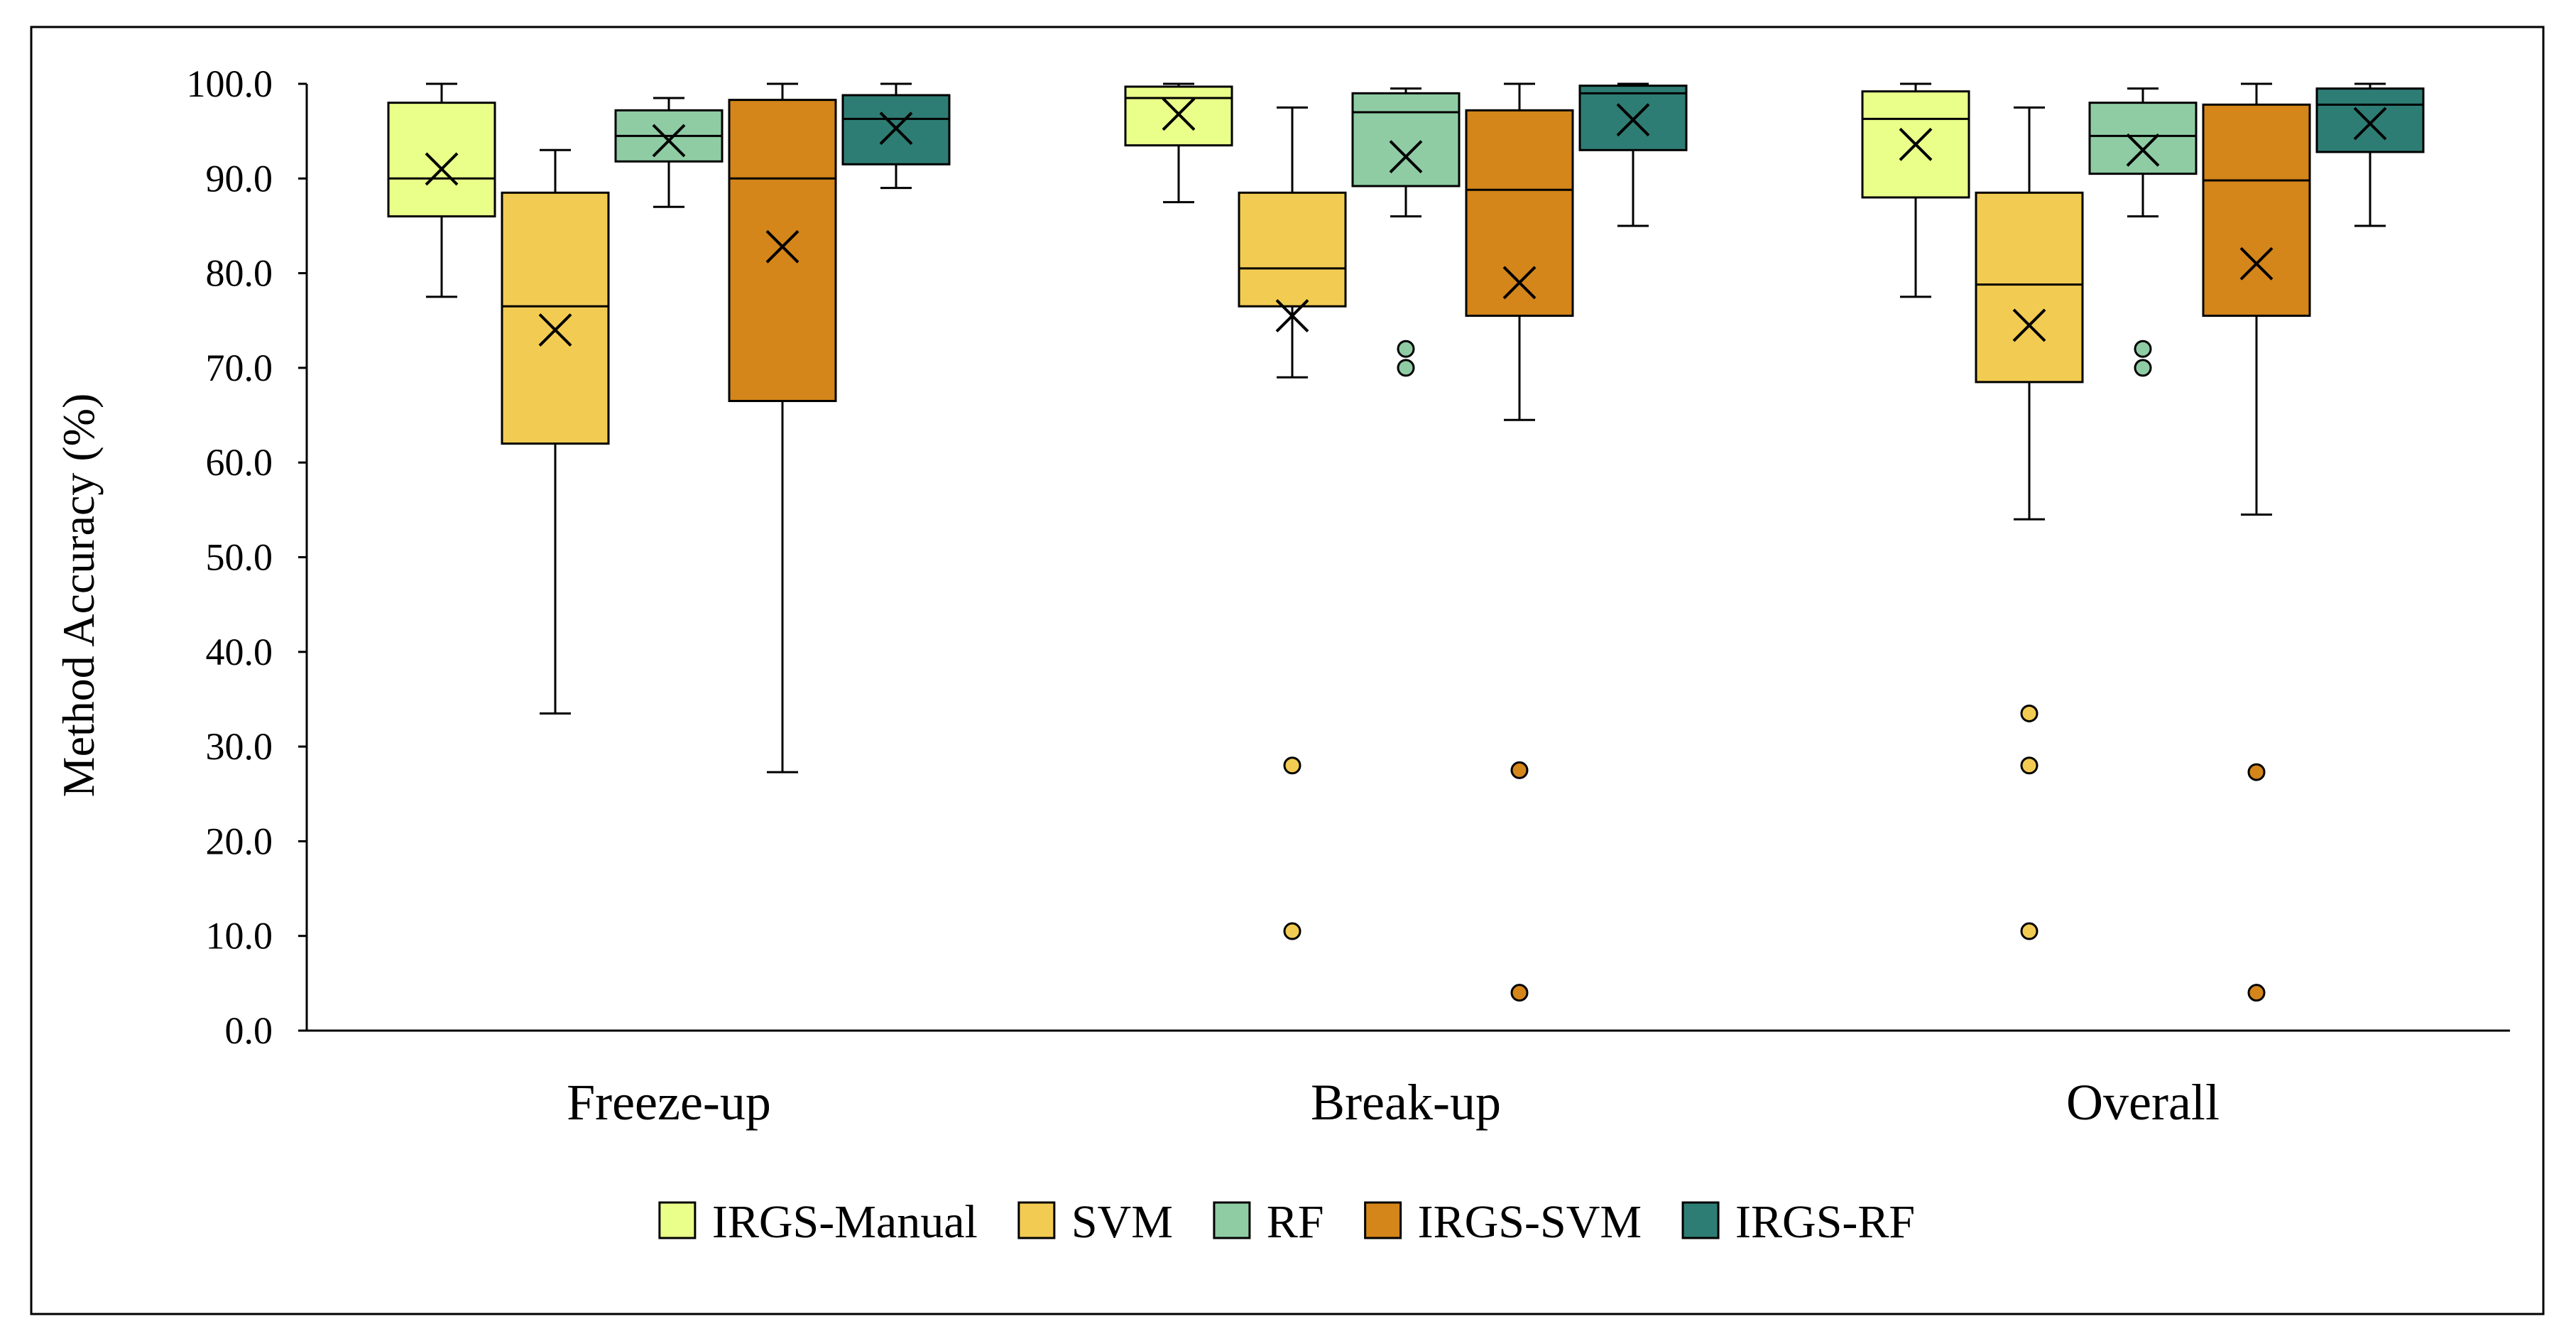  Describe the element at coordinates (1232, 1220) in the screenshot. I see `legend-swatch-rf` at that location.